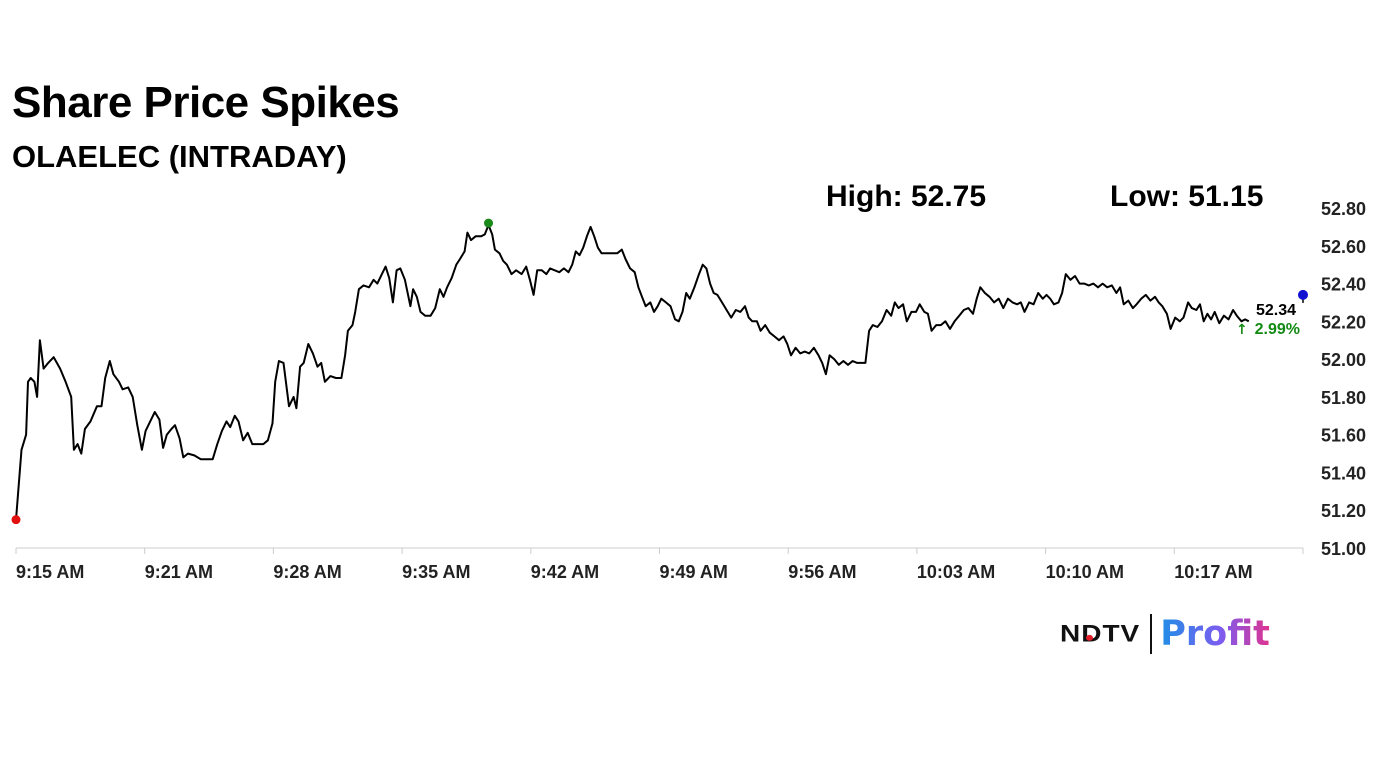  I want to click on high-value-label: High: 52.75, so click(906, 196).